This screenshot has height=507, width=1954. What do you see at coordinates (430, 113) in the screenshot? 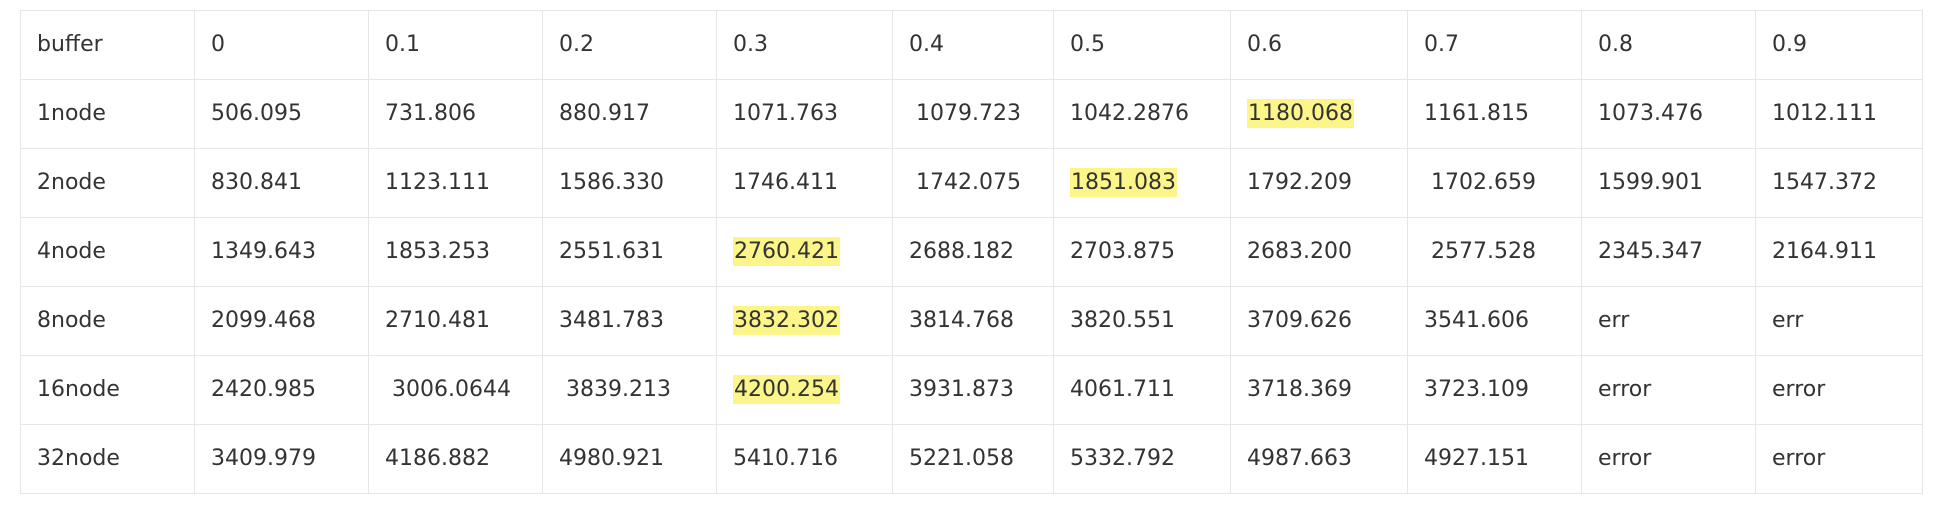
I see `cell-text: 731.806` at bounding box center [430, 113].